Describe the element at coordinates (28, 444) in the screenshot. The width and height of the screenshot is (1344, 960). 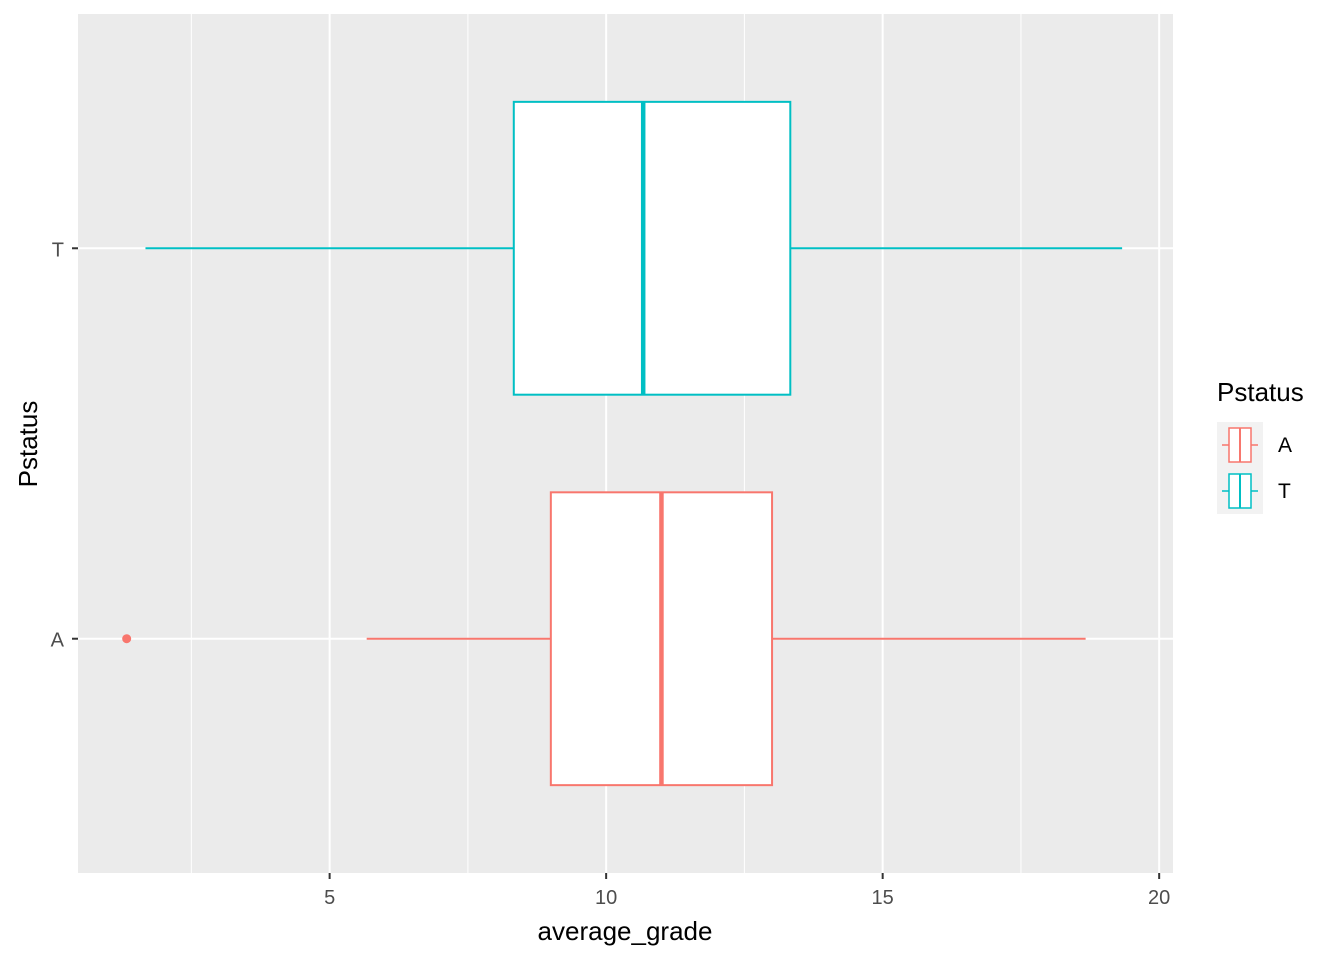
I see `y-axis-title: Pstatus` at that location.